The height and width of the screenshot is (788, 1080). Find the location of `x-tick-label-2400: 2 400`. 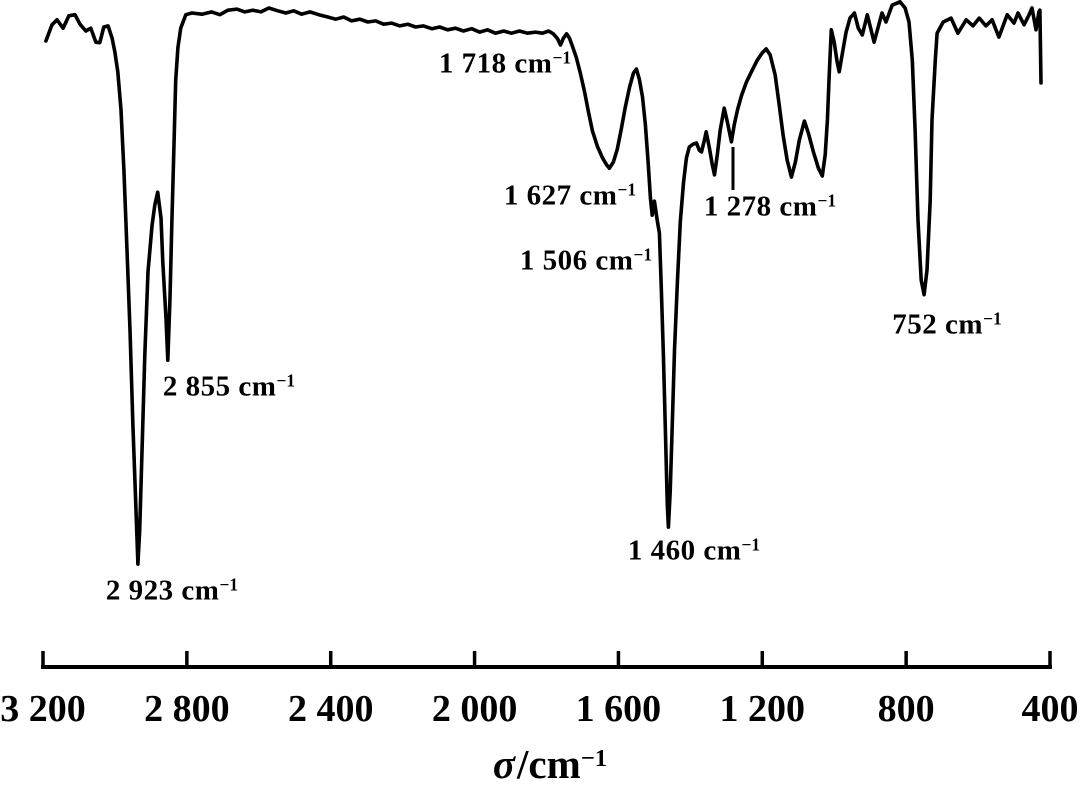

x-tick-label-2400: 2 400 is located at coordinates (330, 709).